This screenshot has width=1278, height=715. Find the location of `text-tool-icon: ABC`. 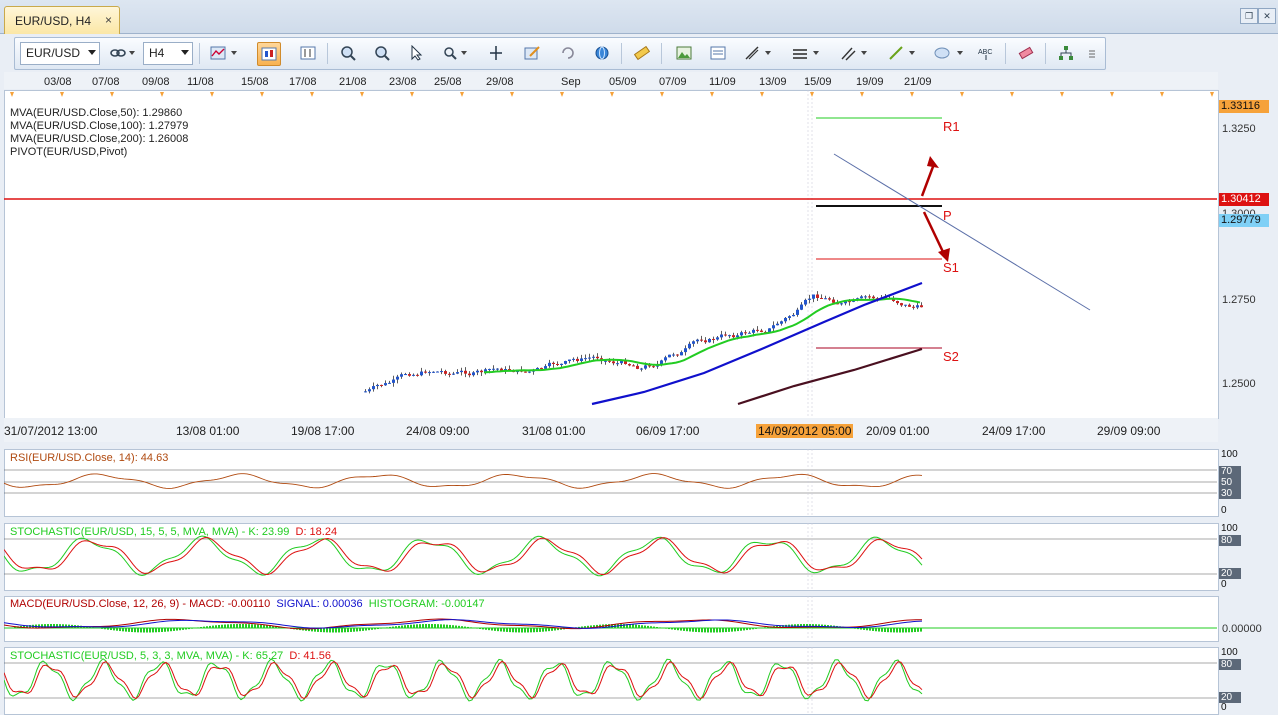

text-tool-icon: ABC is located at coordinates (986, 53).